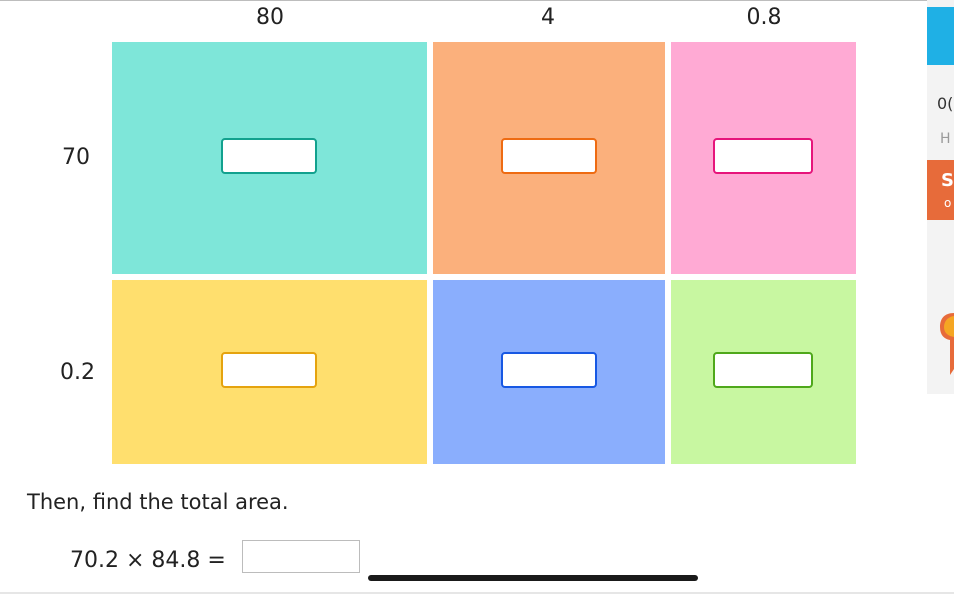 The image size is (954, 594). I want to click on column-label-80: 80, so click(270, 17).